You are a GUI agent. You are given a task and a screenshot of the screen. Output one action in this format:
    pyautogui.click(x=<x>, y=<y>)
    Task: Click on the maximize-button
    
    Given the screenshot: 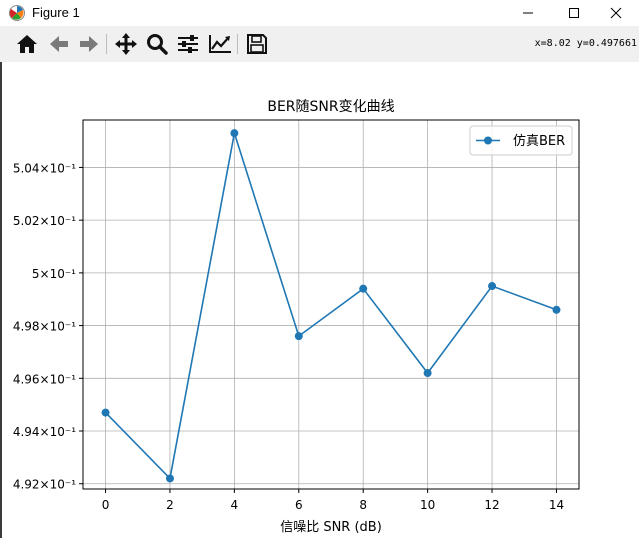 What is the action you would take?
    pyautogui.click(x=574, y=13)
    